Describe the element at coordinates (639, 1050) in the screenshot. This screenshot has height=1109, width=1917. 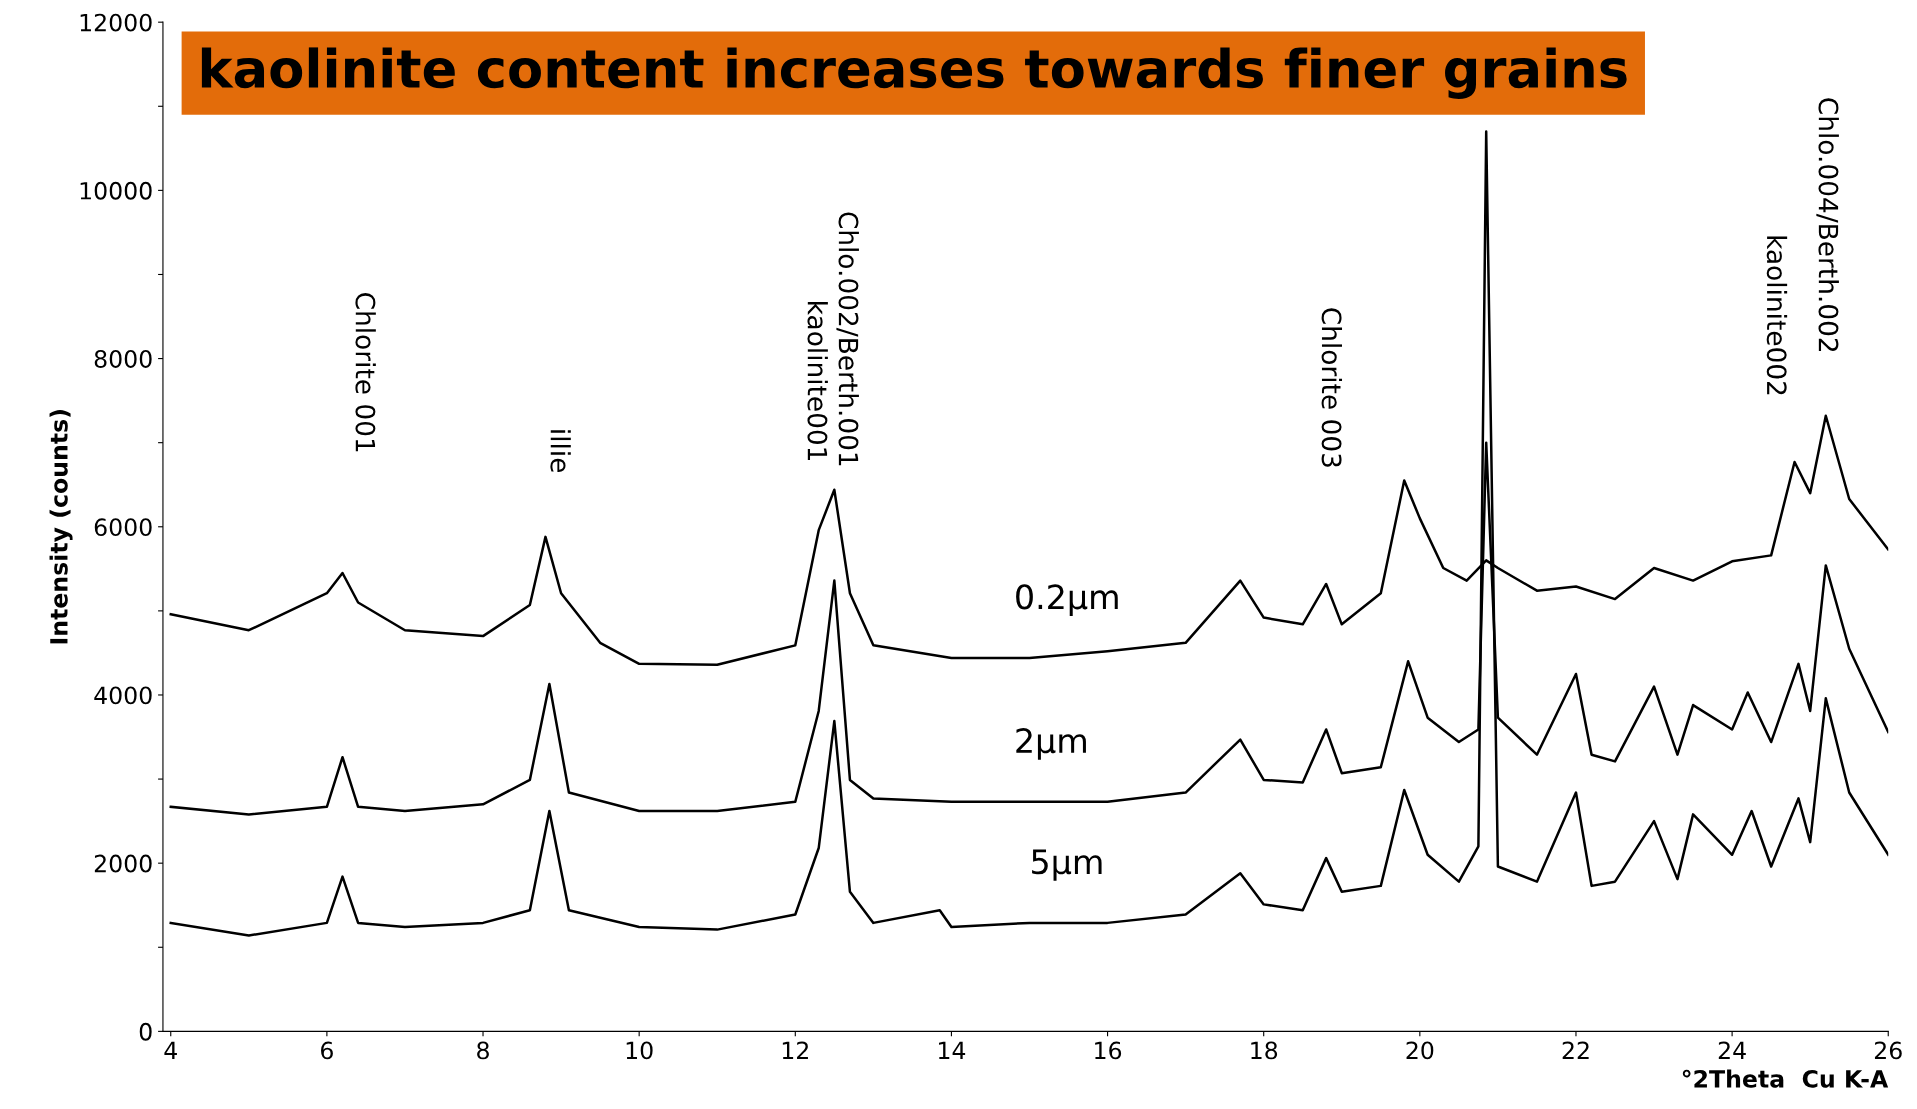
I see `x-tick-label: 10` at that location.